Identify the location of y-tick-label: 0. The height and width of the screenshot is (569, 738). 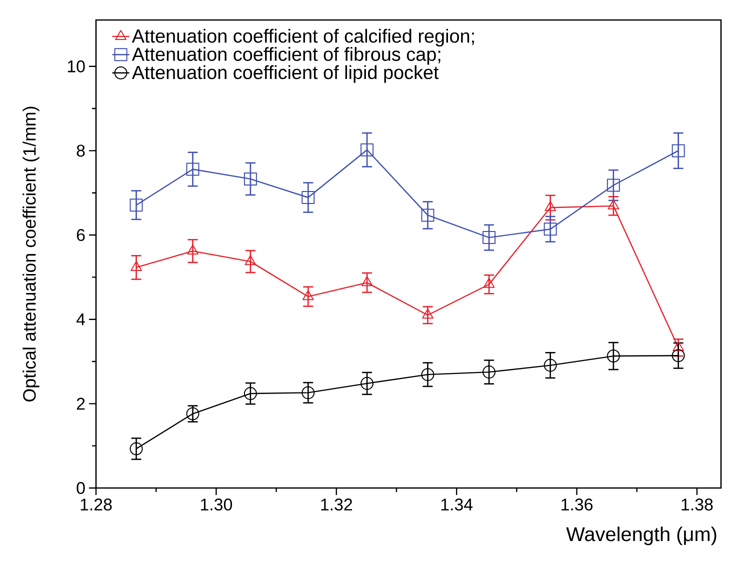
(80, 488).